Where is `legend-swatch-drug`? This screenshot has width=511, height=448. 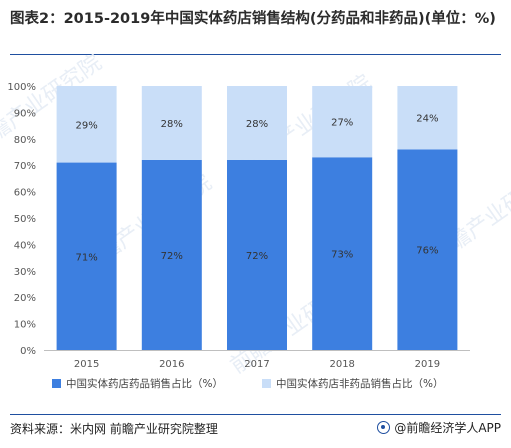
legend-swatch-drug is located at coordinates (56, 383).